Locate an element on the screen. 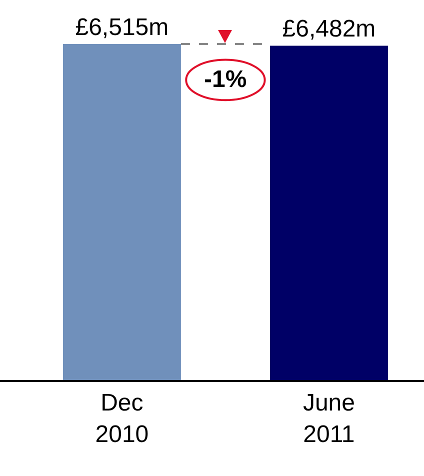 This screenshot has width=424, height=476. data-label: £6,482m is located at coordinates (329, 29).